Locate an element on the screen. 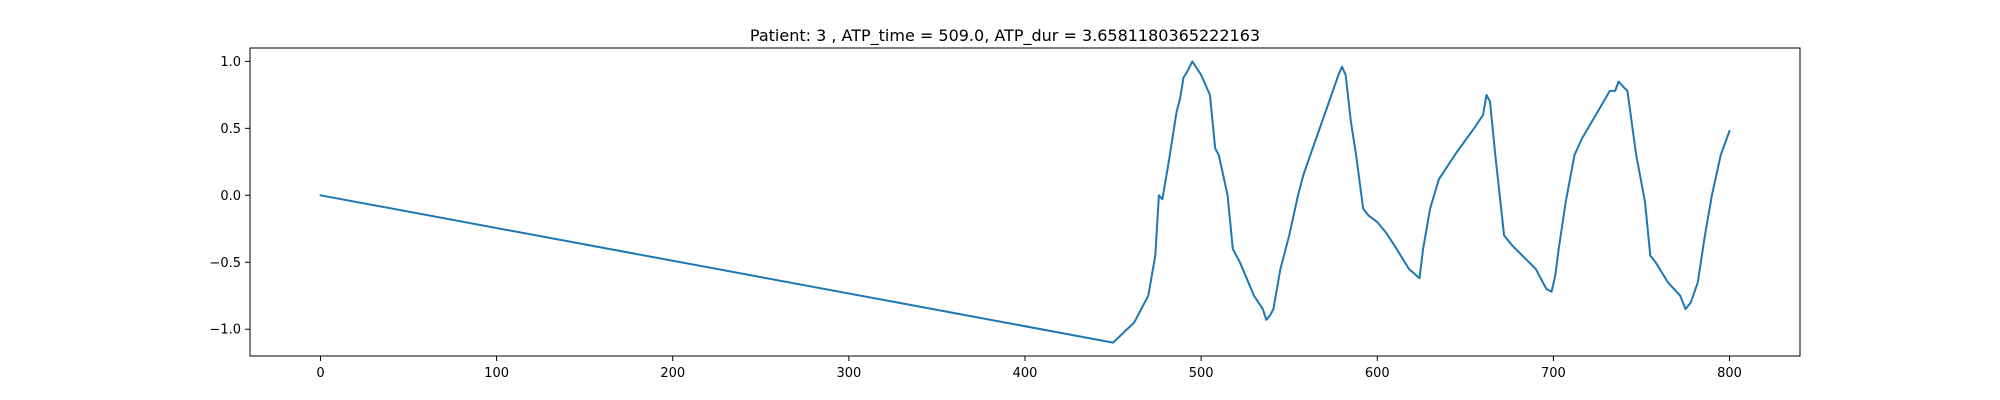 The image size is (2000, 400). x-tick-label: 300 is located at coordinates (848, 373).